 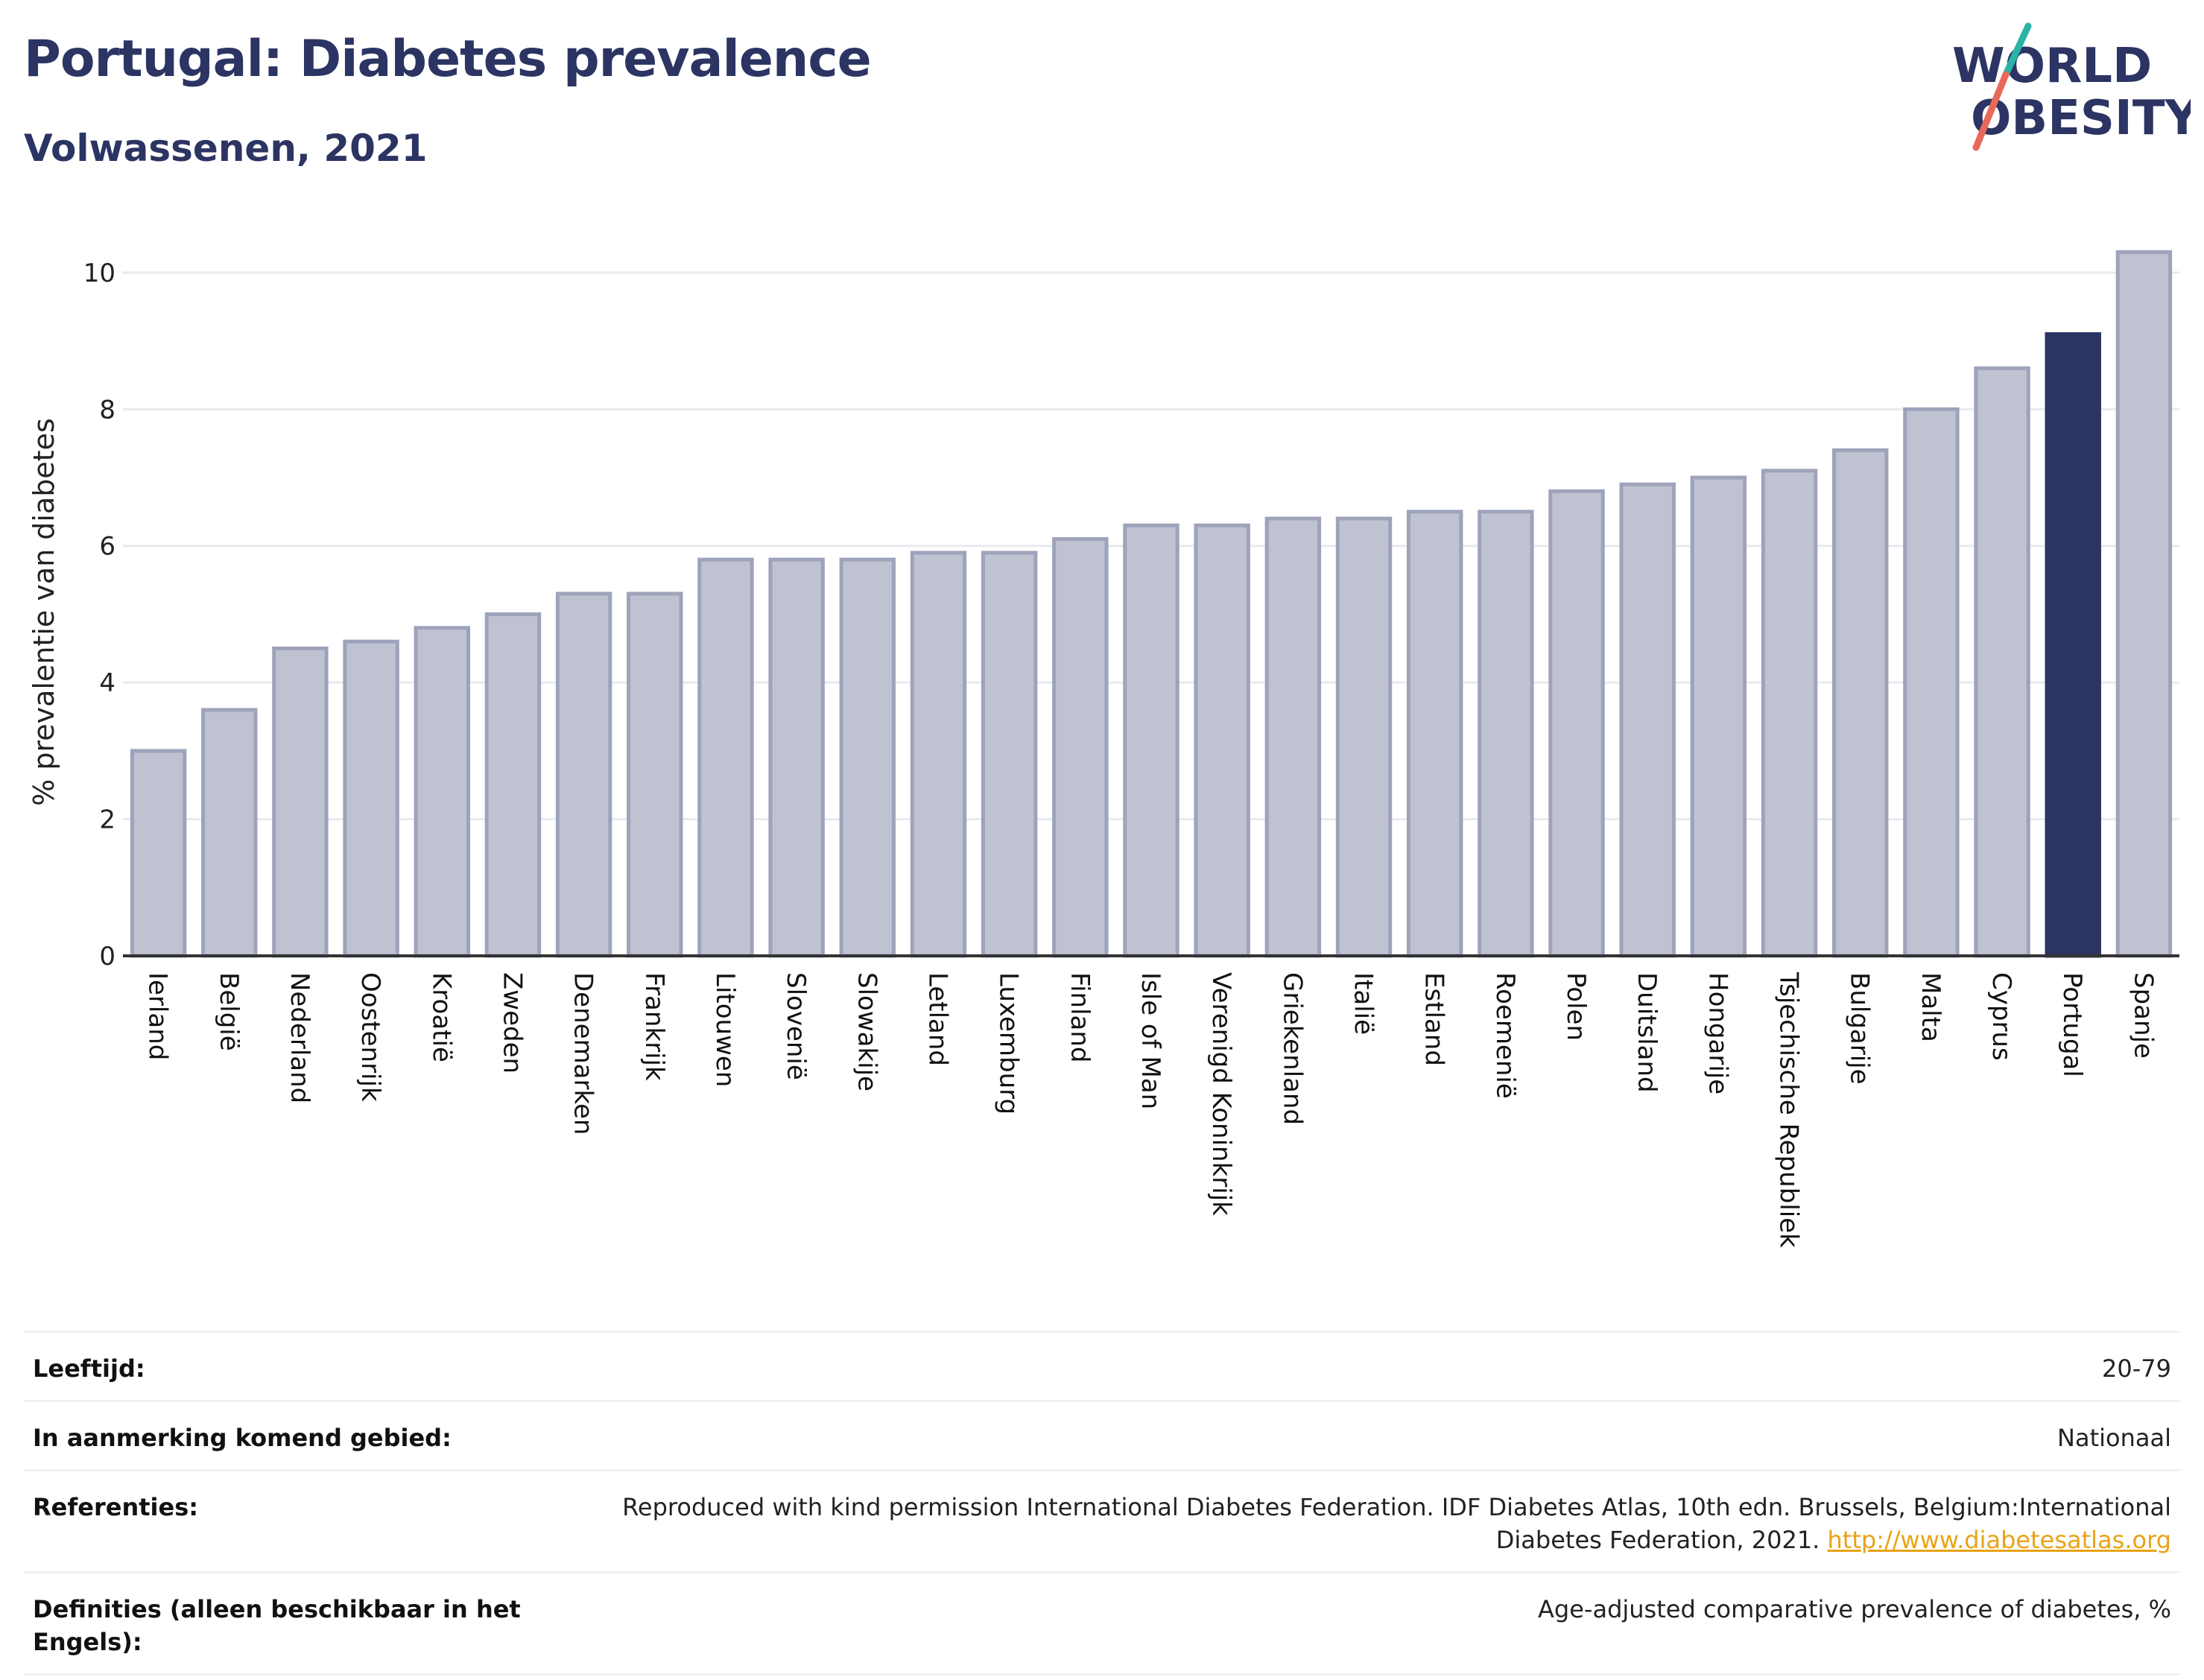 I want to click on x-tick-label: Frankrijk, so click(x=654, y=1026).